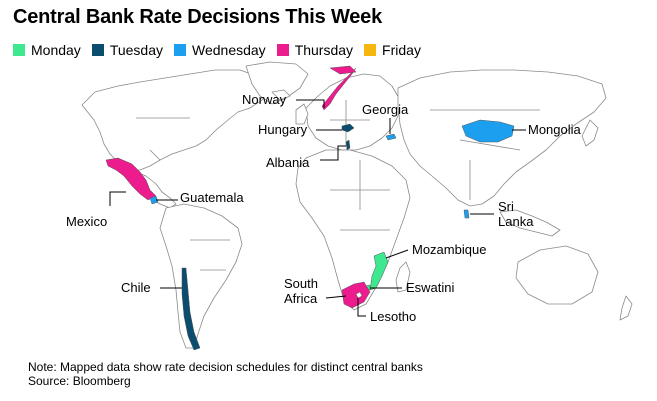  What do you see at coordinates (283, 129) in the screenshot?
I see `label-hungary: Hungary` at bounding box center [283, 129].